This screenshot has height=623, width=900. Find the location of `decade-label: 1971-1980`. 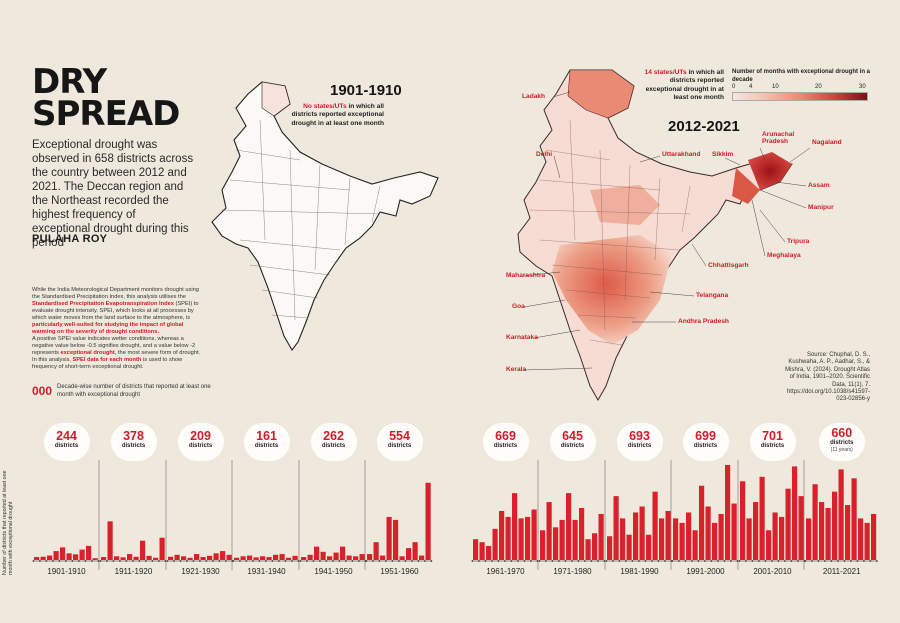

decade-label: 1971-1980 is located at coordinates (572, 571).